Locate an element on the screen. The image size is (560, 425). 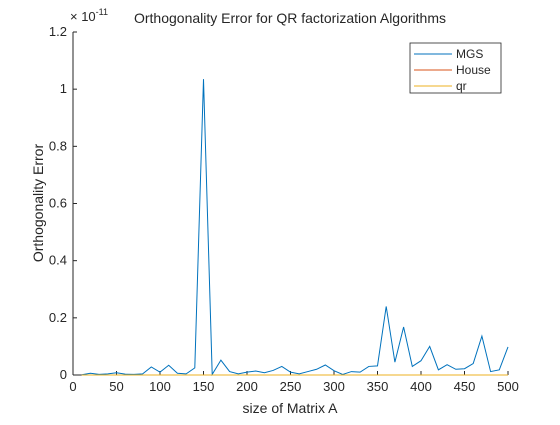
x-tick-label: 50 is located at coordinates (116, 386).